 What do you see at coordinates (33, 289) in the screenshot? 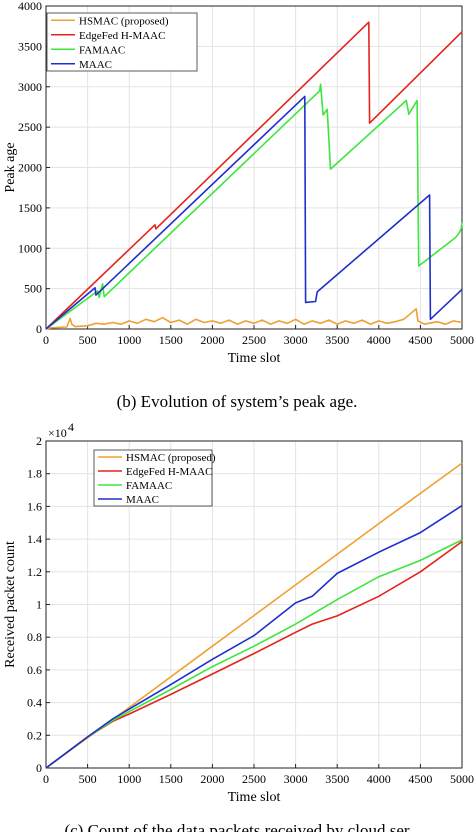
I see `y-tick-label: 500` at bounding box center [33, 289].